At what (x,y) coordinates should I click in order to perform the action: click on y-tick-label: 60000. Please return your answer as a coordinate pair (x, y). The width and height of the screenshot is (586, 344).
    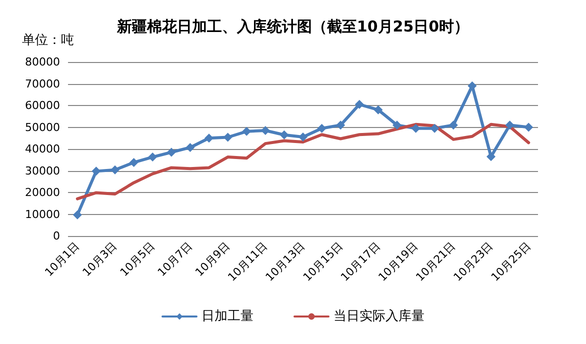
    Looking at the image, I should click on (42, 105).